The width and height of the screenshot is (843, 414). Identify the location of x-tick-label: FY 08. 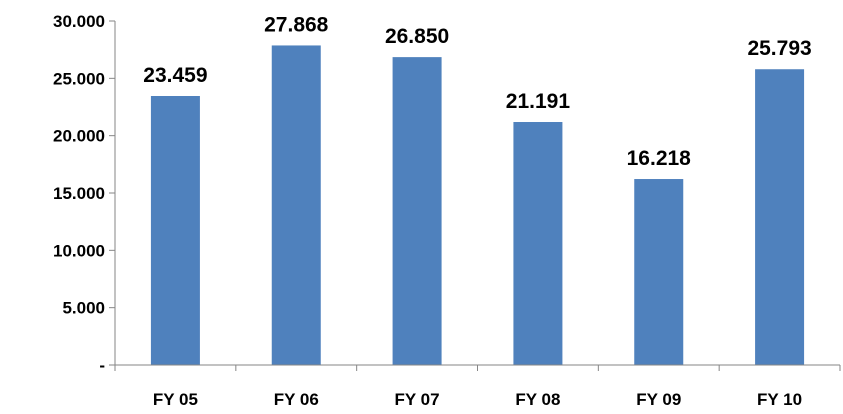
(537, 399).